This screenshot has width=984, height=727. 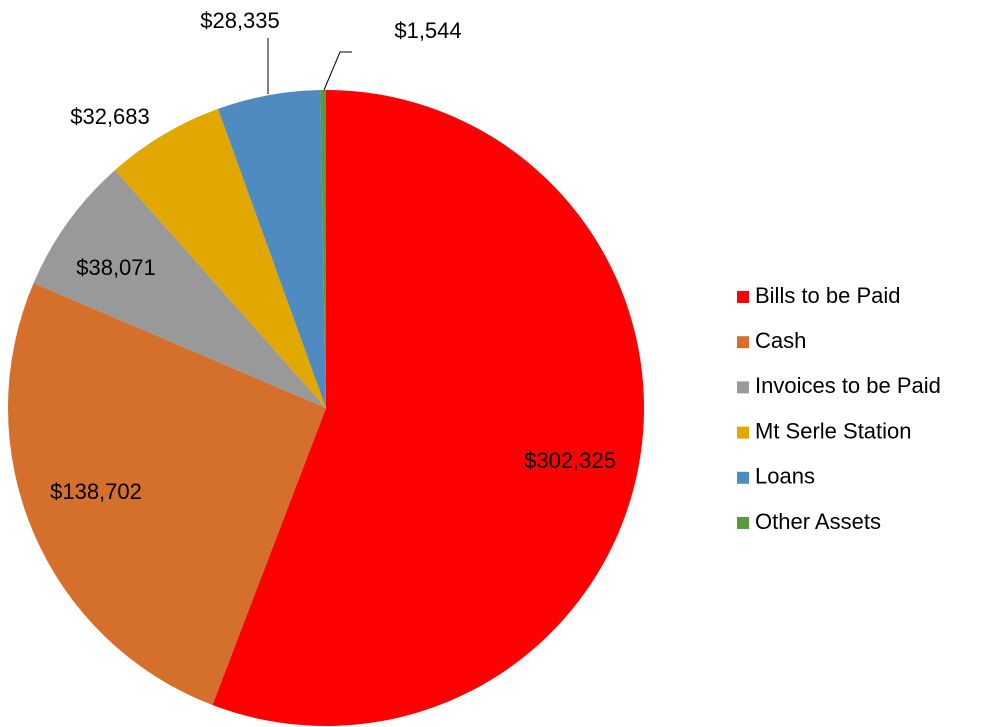 What do you see at coordinates (828, 295) in the screenshot?
I see `legend-label: Bills to be Paid` at bounding box center [828, 295].